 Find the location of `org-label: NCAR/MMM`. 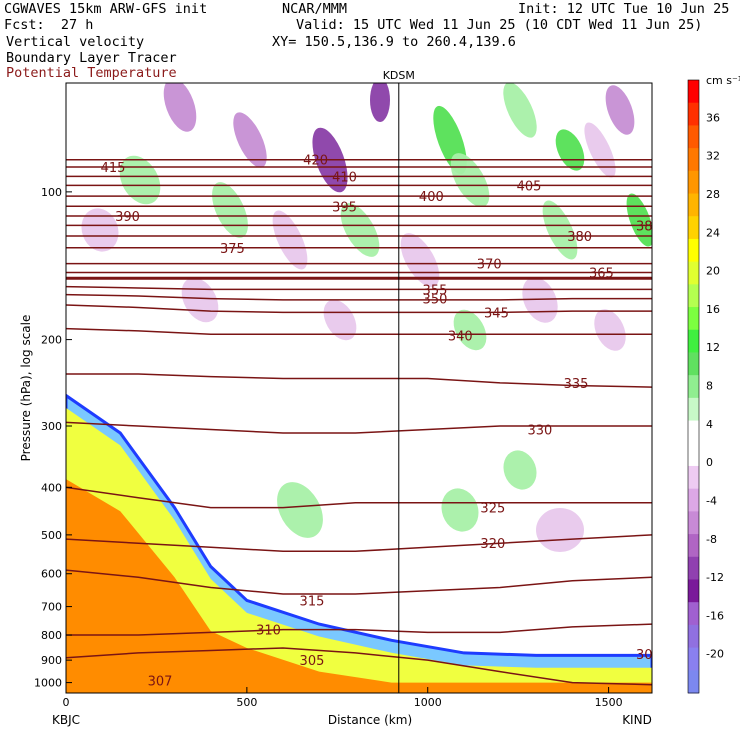

org-label: NCAR/MMM is located at coordinates (315, 9).